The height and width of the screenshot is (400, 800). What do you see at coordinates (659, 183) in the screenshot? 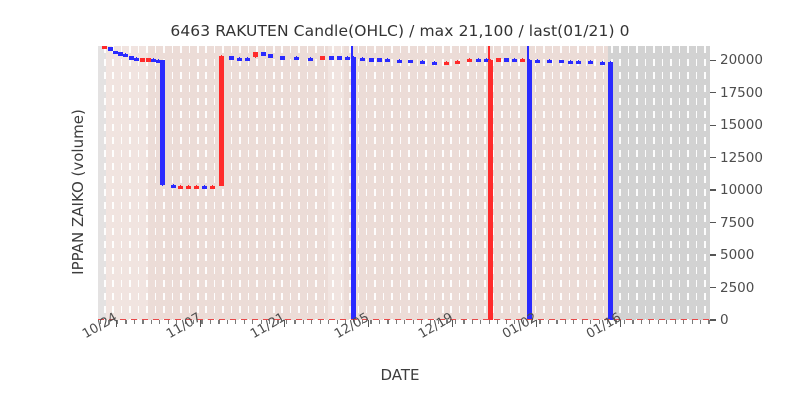
I see `background-band-right-gray` at bounding box center [659, 183].